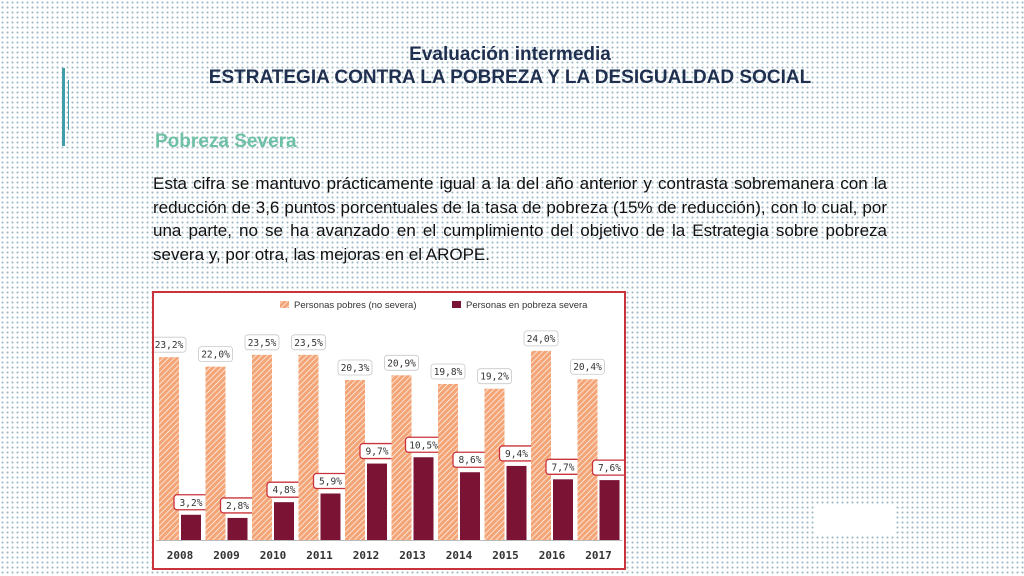 The image size is (1024, 576). I want to click on data-label-box-poor-2010, so click(262, 342).